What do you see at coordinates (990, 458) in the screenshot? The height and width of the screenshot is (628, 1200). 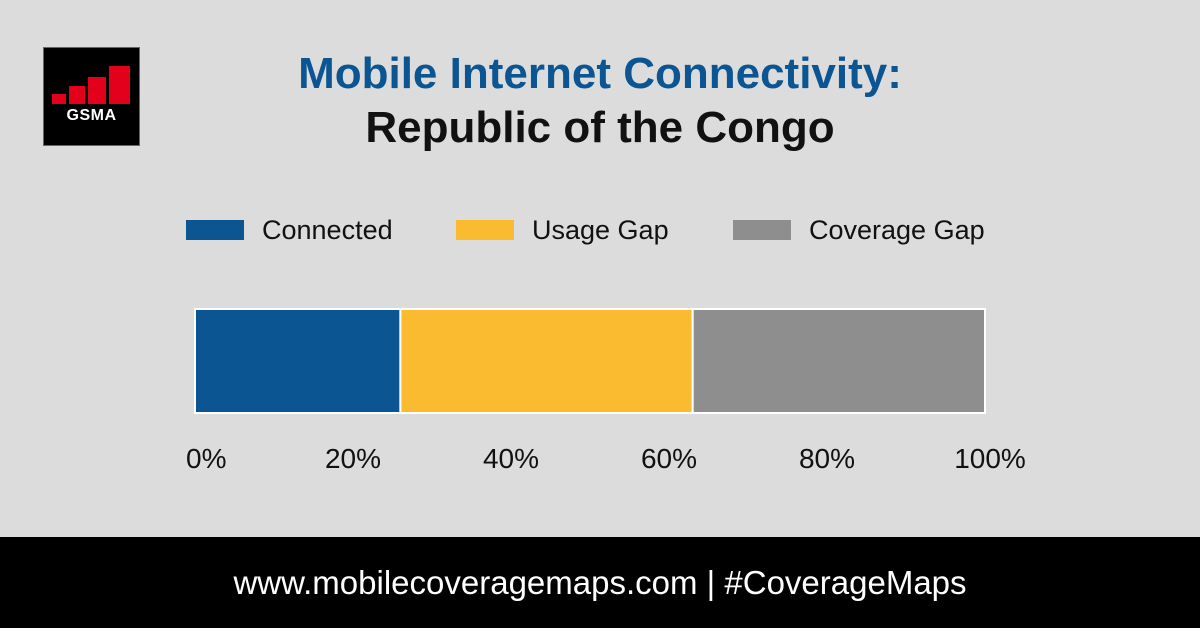 I see `x-tick-label: 100%` at bounding box center [990, 458].